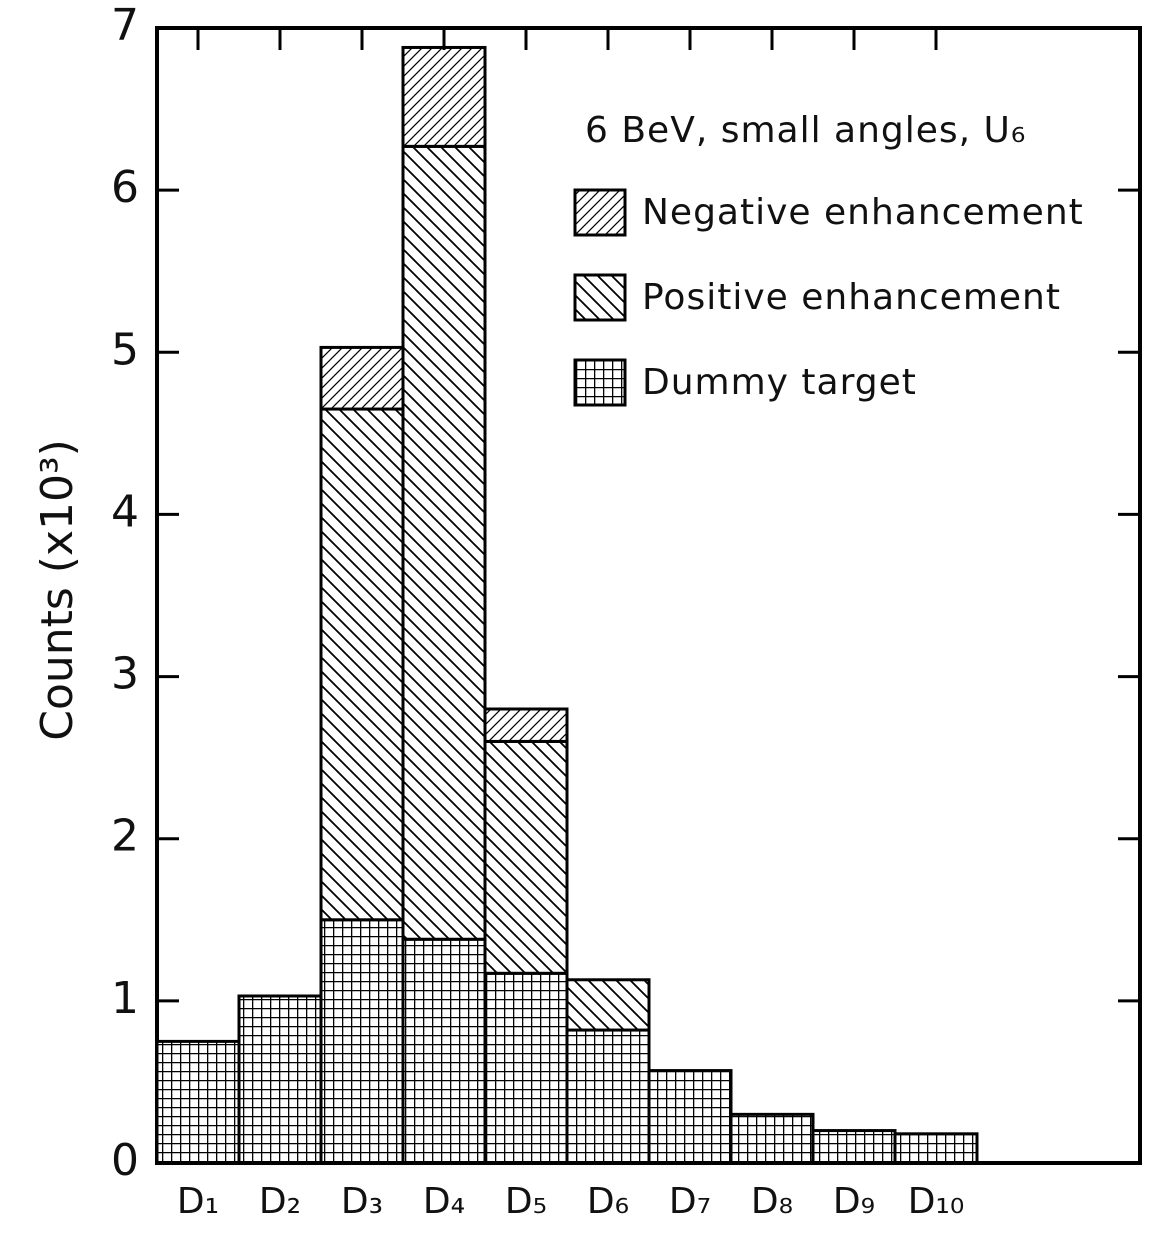 Image resolution: width=1153 pixels, height=1233 pixels. Describe the element at coordinates (854, 1201) in the screenshot. I see `x-tick-label: D₉` at that location.